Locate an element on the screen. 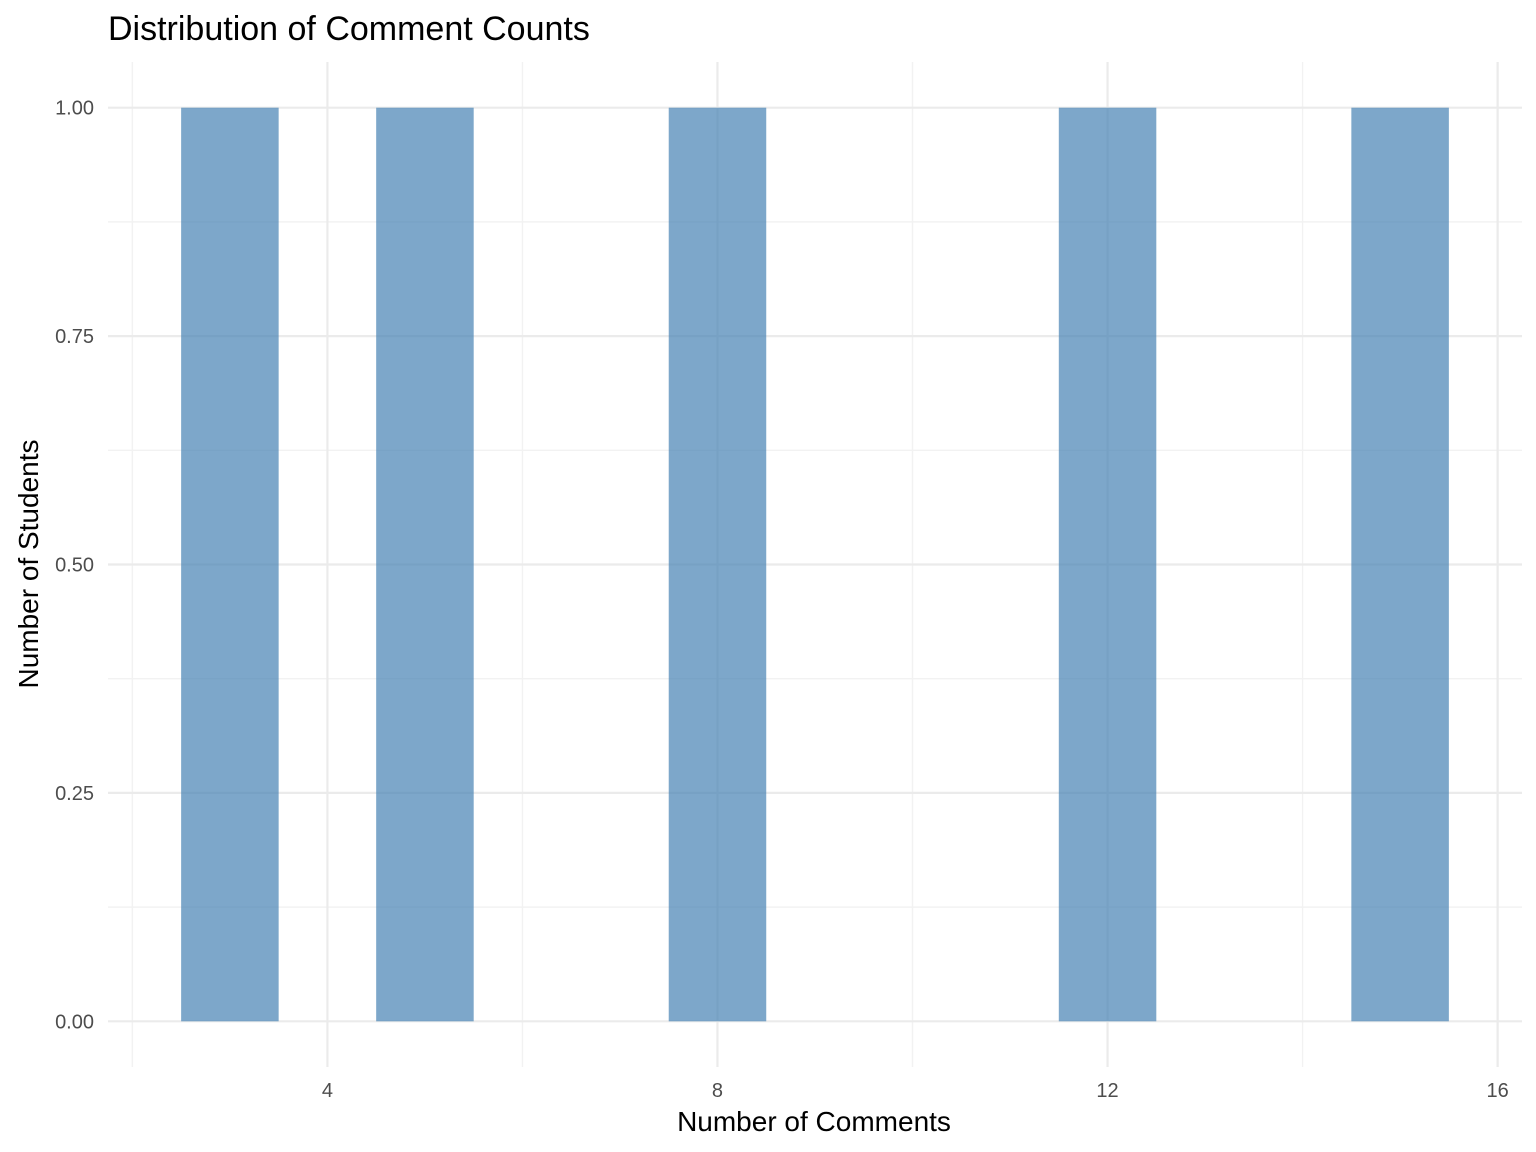 This screenshot has height=1152, width=1536. x-tick-label: 12 is located at coordinates (1107, 1091).